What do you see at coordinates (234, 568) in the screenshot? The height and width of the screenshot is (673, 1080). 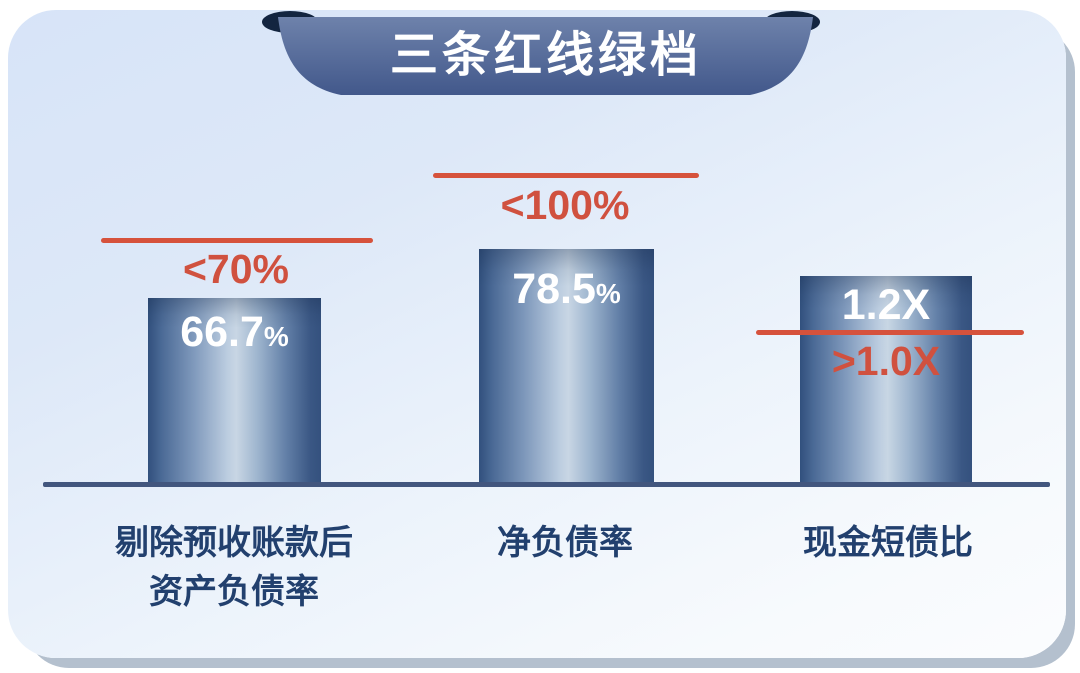 I see `category-label-asset-liability: 剔除预收账款后 资产负债率` at bounding box center [234, 568].